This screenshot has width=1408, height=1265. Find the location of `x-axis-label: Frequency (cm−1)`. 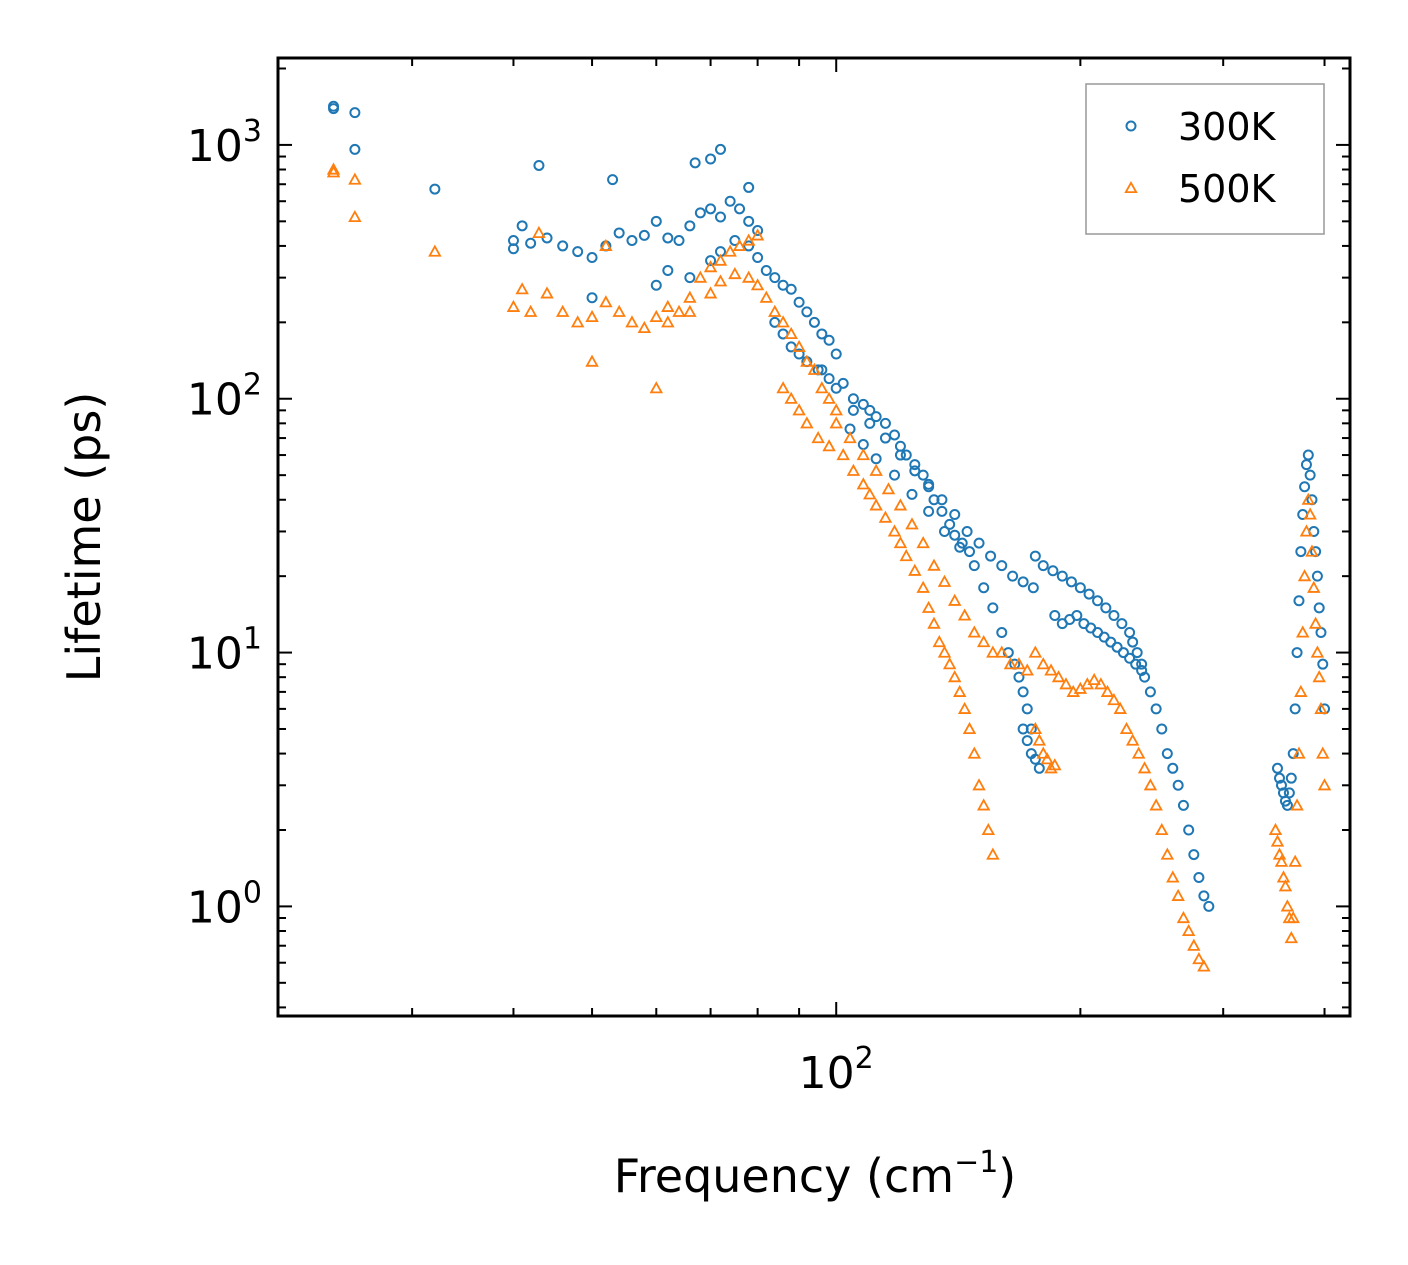

x-axis-label: Frequency (cm−1) is located at coordinates (815, 1174).